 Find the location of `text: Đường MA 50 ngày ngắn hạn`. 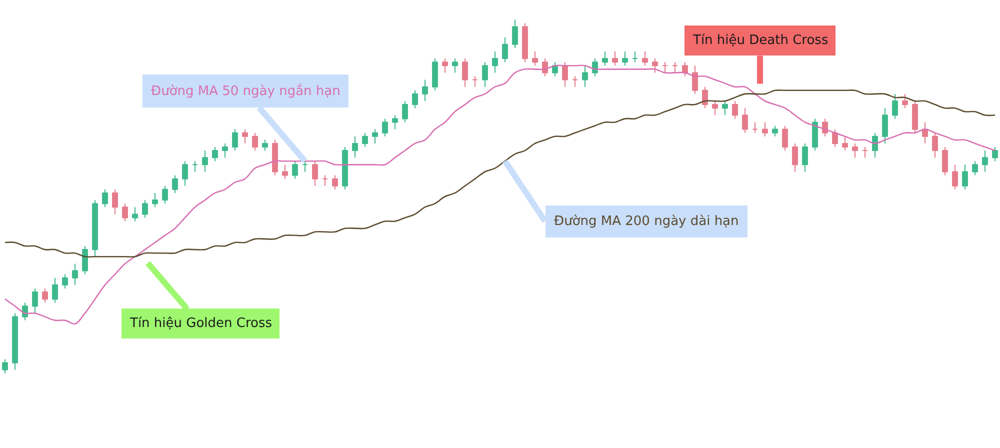

text: Đường MA 50 ngày ngắn hạn is located at coordinates (245, 91).